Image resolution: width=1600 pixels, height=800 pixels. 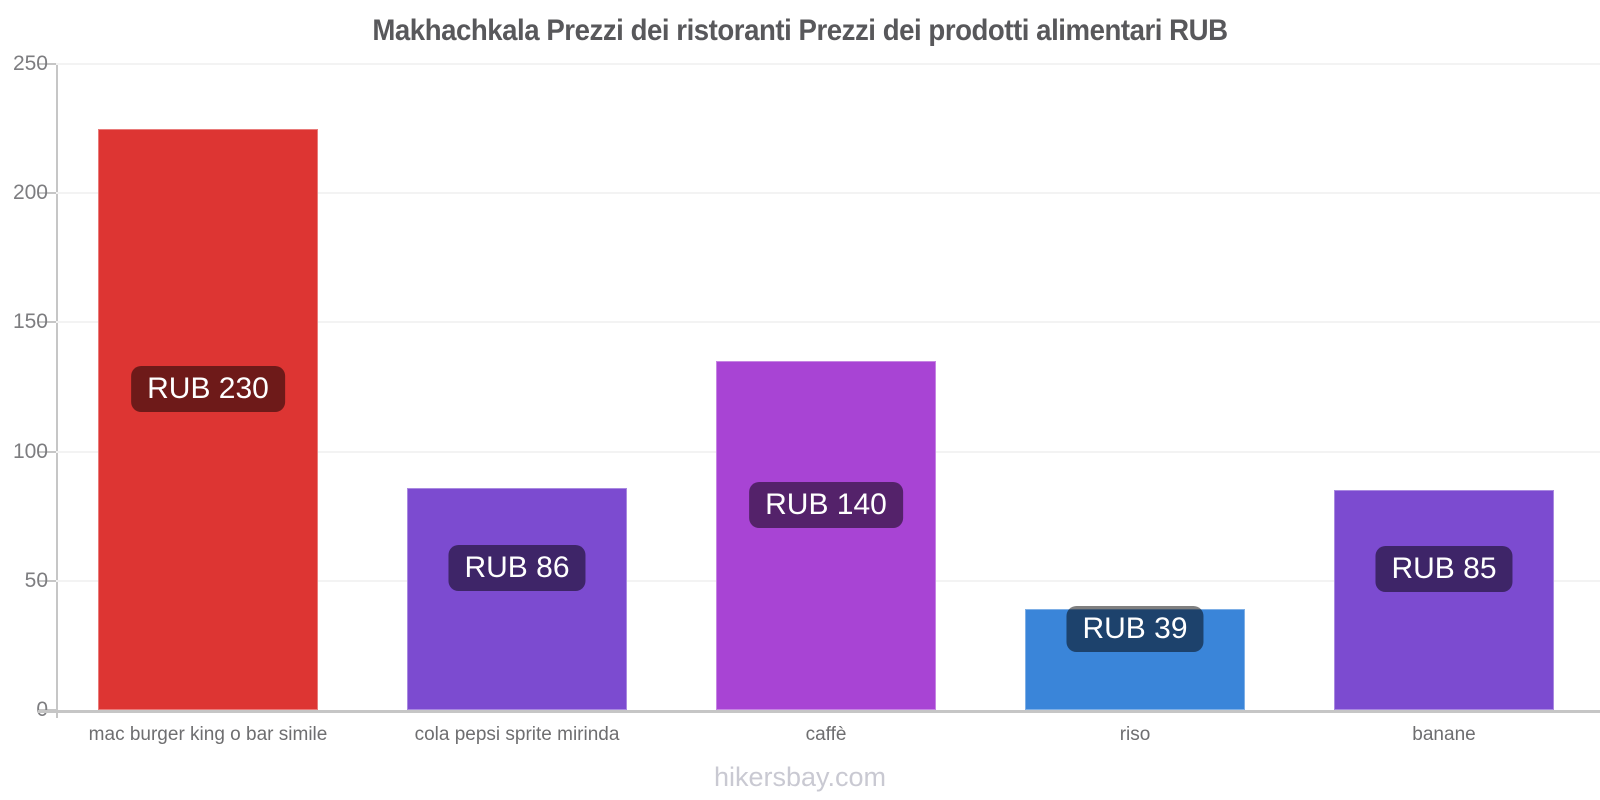 I want to click on x-axis-label-banane: banane, so click(x=1444, y=734).